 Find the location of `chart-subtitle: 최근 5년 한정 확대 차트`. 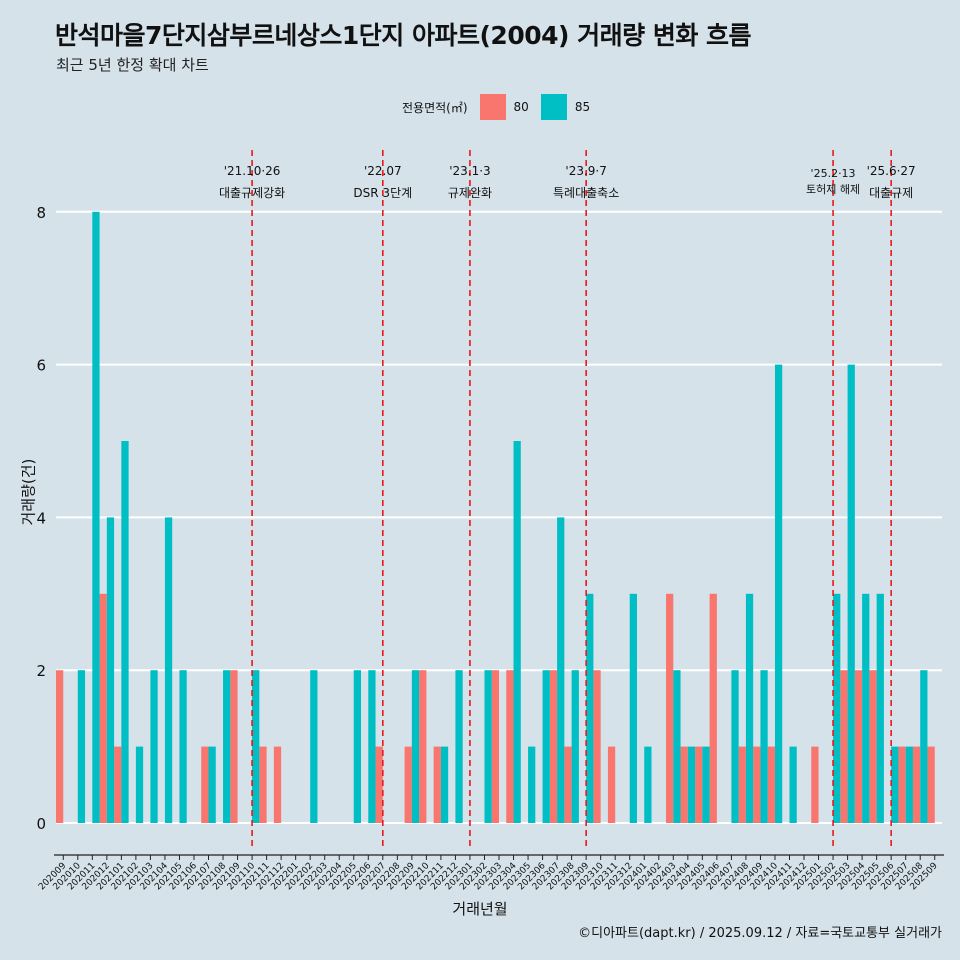

chart-subtitle: 최근 5년 한정 확대 차트 is located at coordinates (132, 65).